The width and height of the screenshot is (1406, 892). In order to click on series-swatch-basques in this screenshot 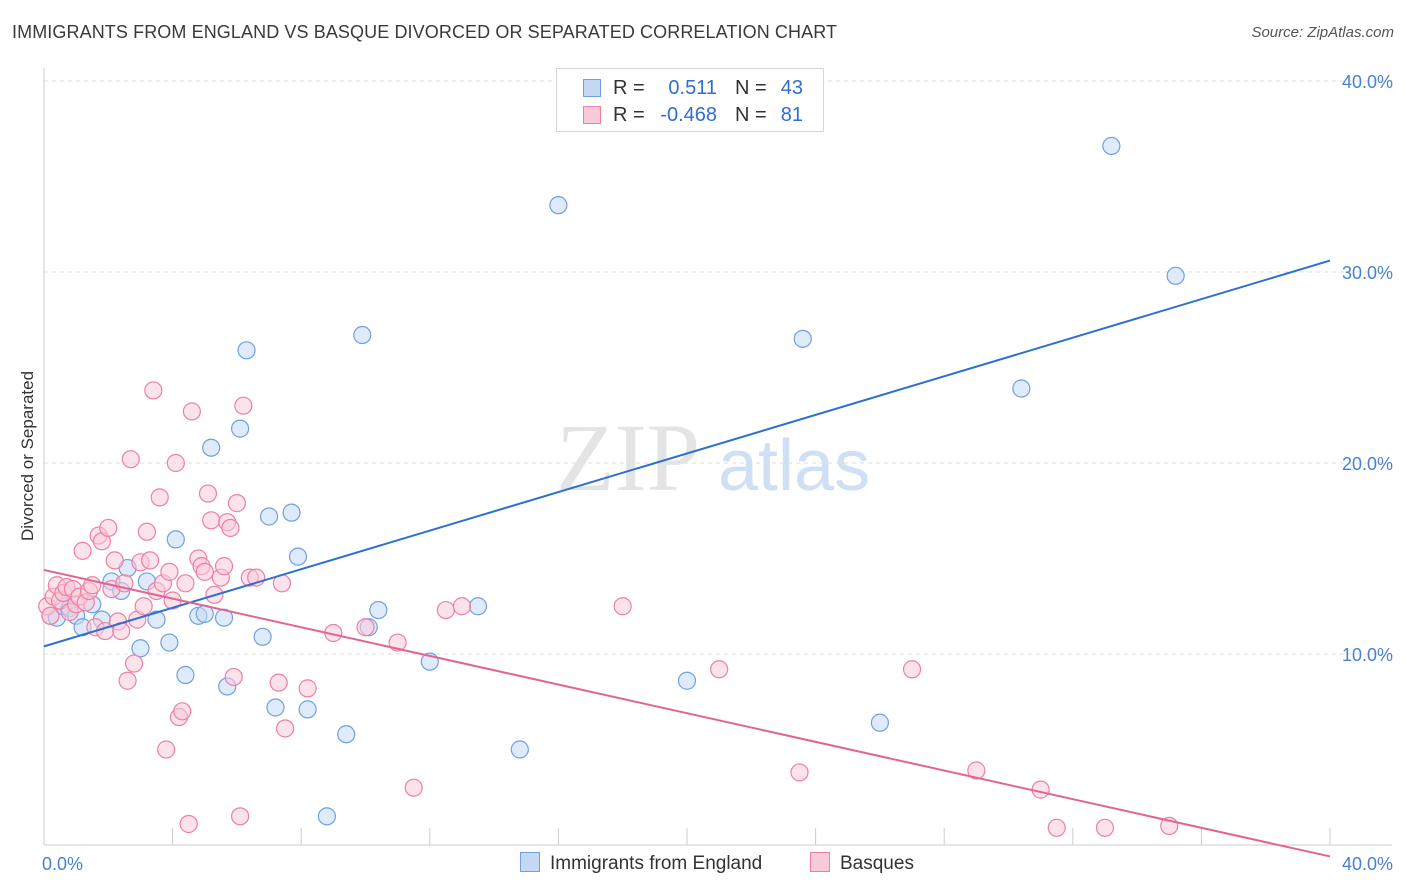, I will do `click(820, 862)`.